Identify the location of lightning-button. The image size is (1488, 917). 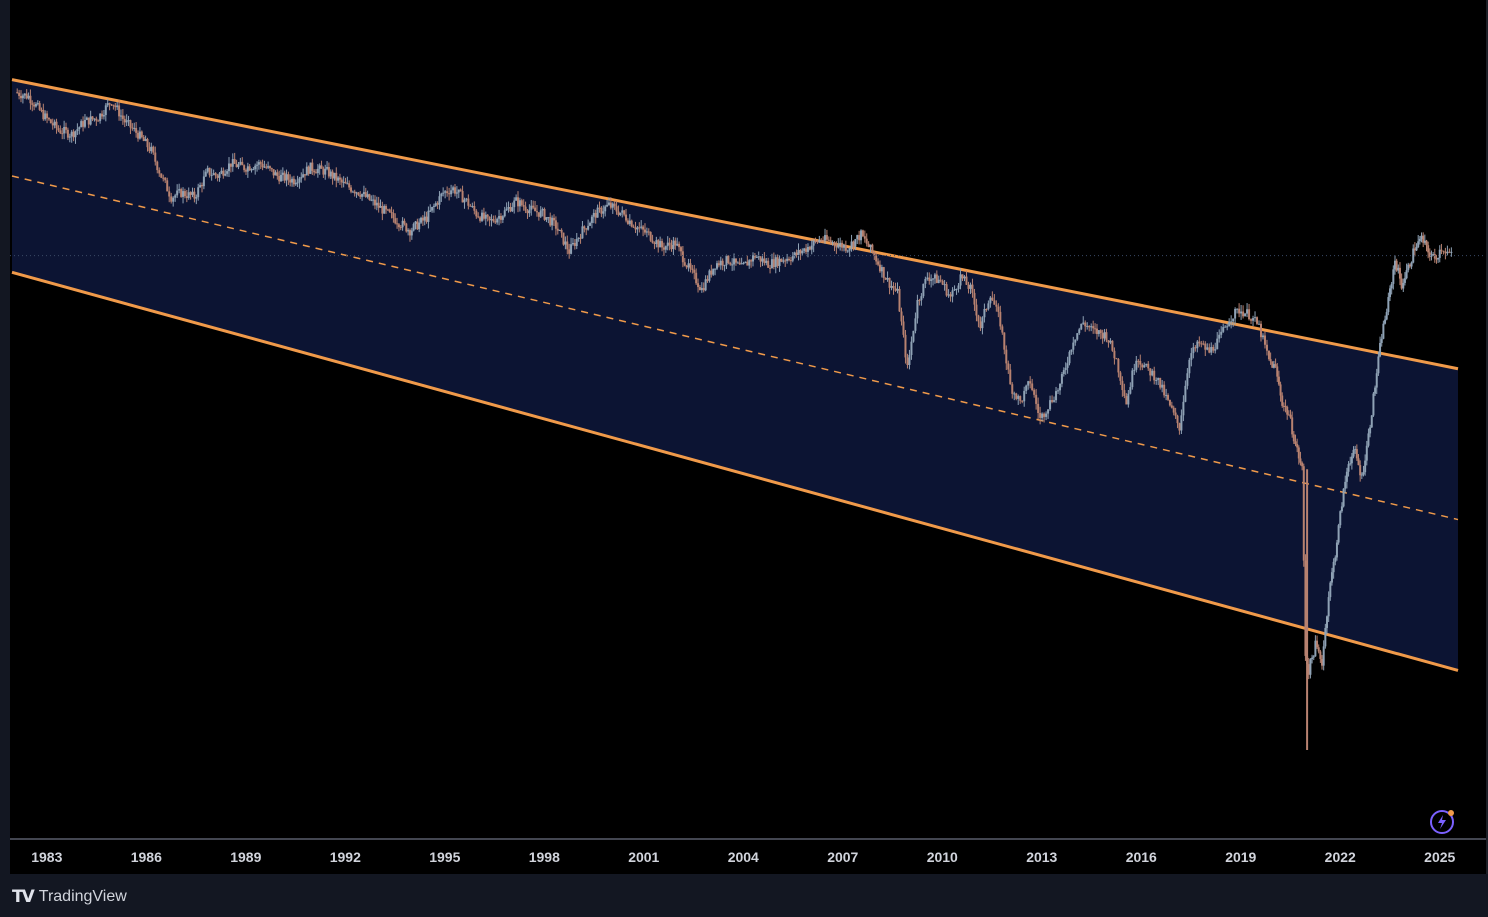
(1442, 822).